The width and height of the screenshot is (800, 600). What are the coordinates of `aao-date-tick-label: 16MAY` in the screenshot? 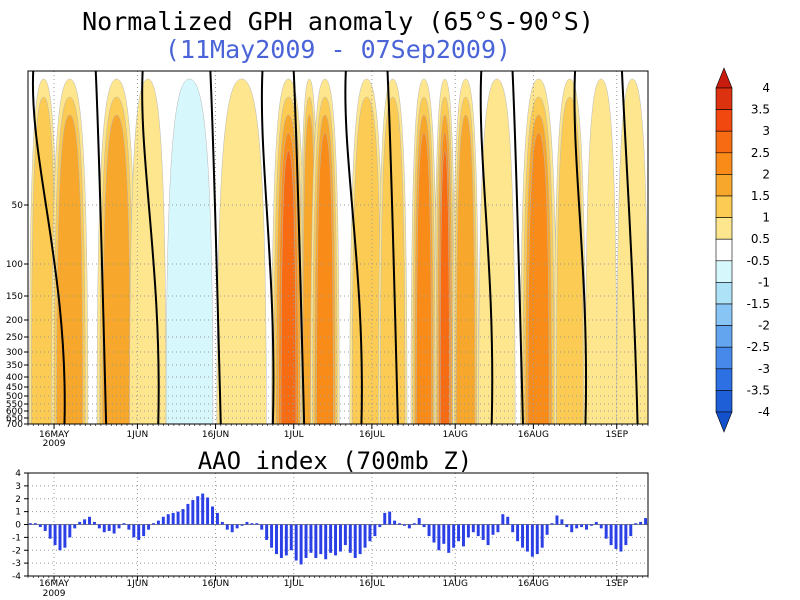 It's located at (54, 584).